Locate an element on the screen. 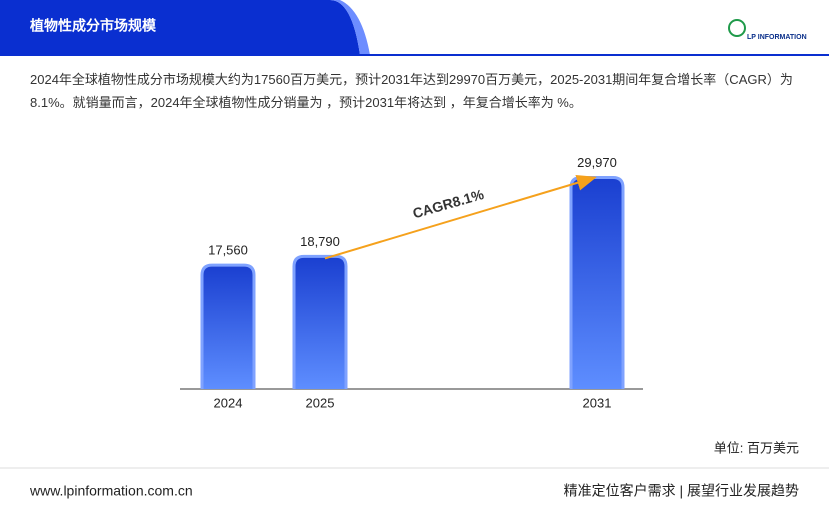  header-bar is located at coordinates (180, 27).